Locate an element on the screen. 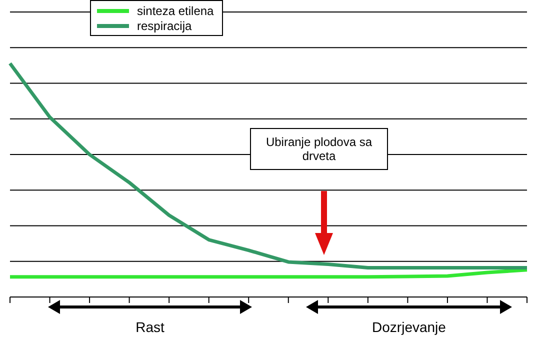  legend-label: respiracija is located at coordinates (164, 25).